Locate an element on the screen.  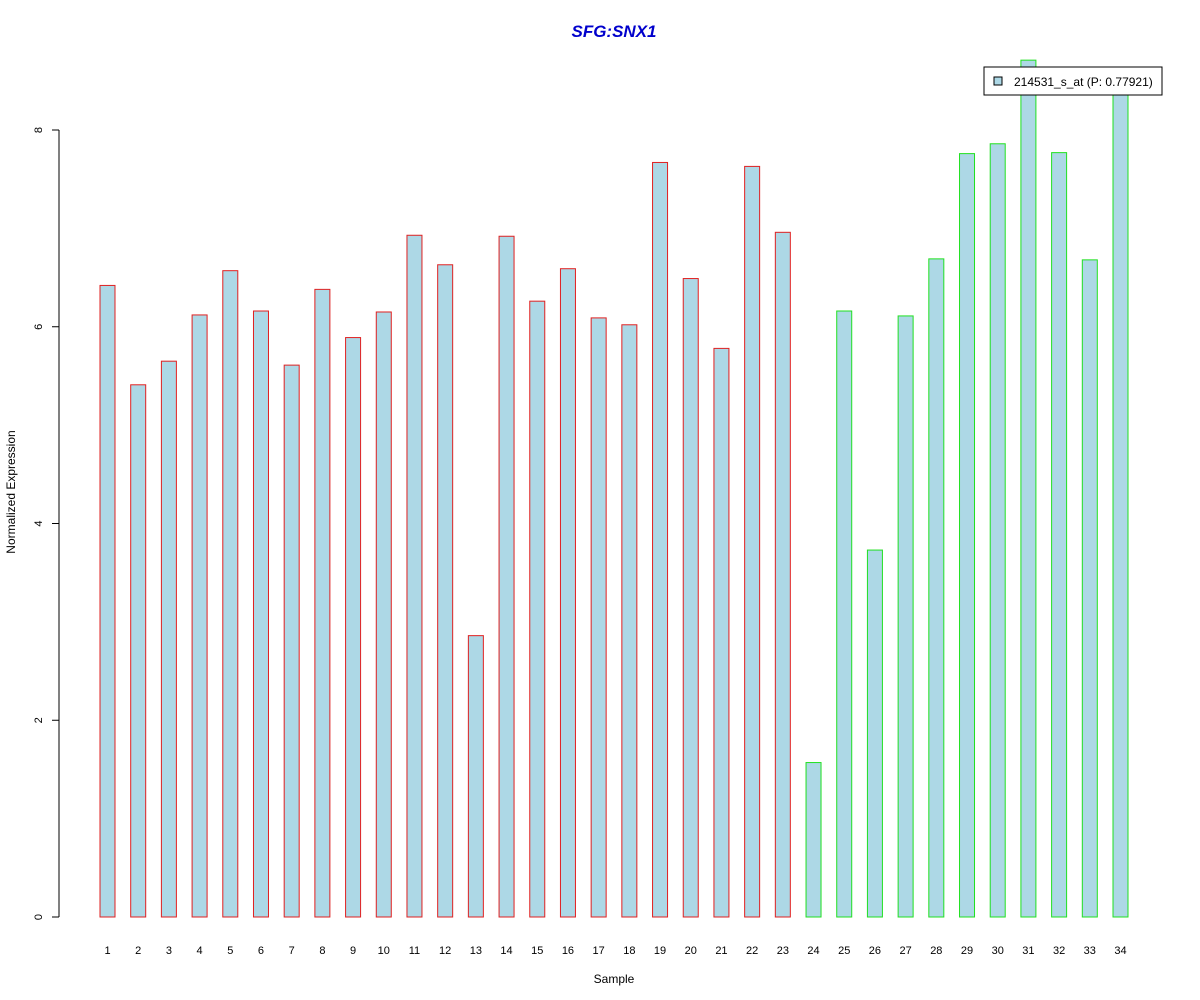
legend: 214531_s_at (P: 0.77921) is located at coordinates (1073, 81).